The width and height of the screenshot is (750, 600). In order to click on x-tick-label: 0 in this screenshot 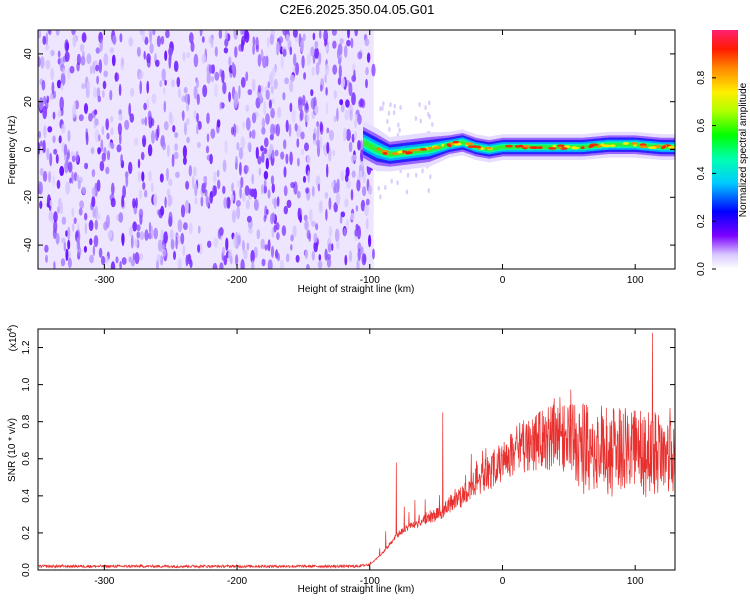, I will do `click(503, 280)`.